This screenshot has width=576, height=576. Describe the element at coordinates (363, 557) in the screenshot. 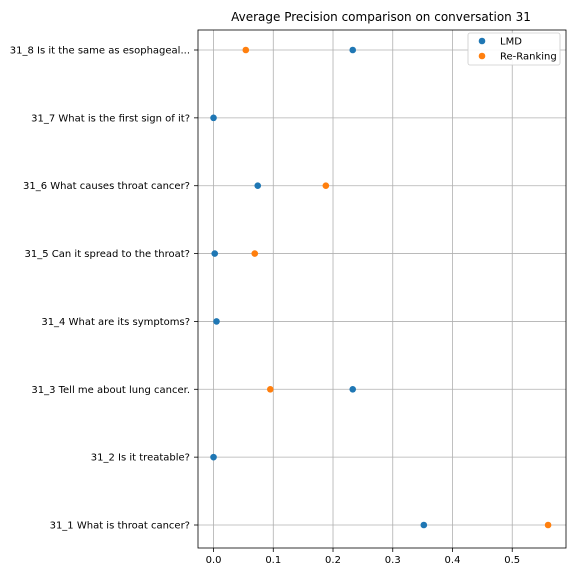

I see `x-tick-labels: 0.0 0.1 0.2 0.3 0.4 0.5` at that location.